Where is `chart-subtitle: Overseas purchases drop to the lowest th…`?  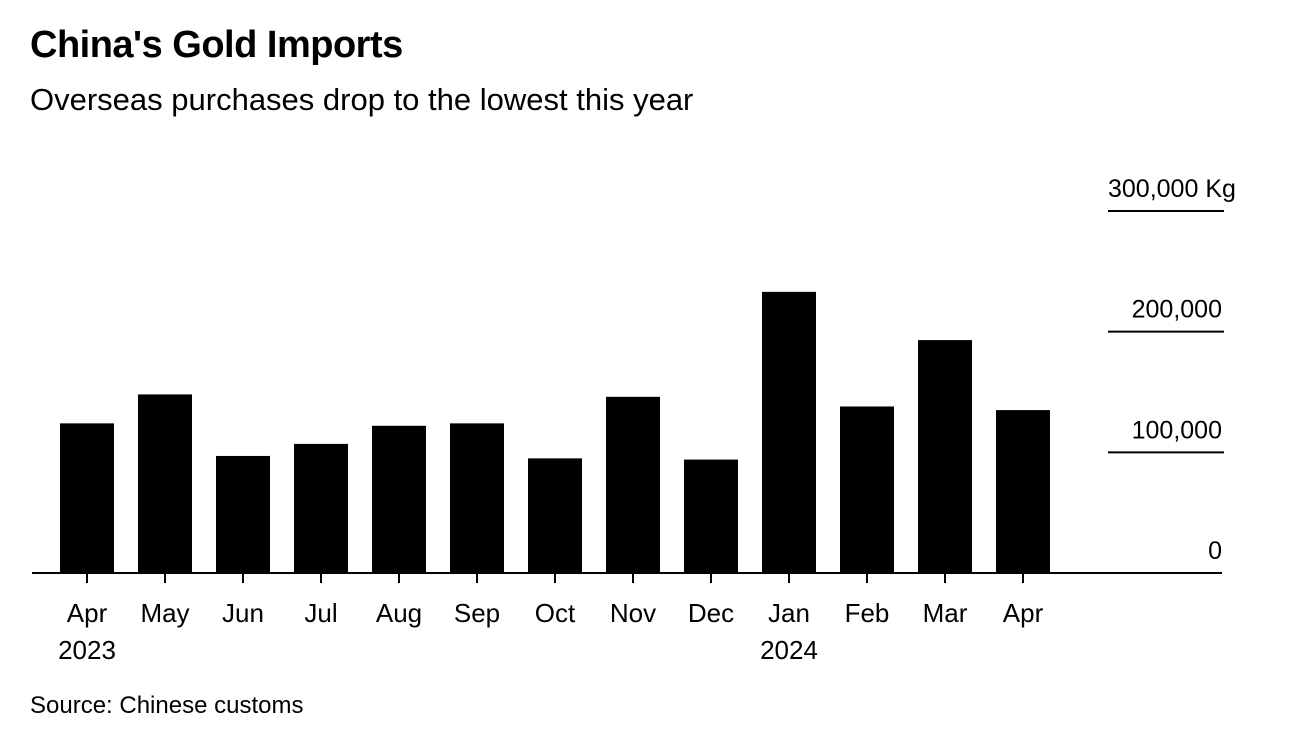
chart-subtitle: Overseas purchases drop to the lowest th… is located at coordinates (362, 99).